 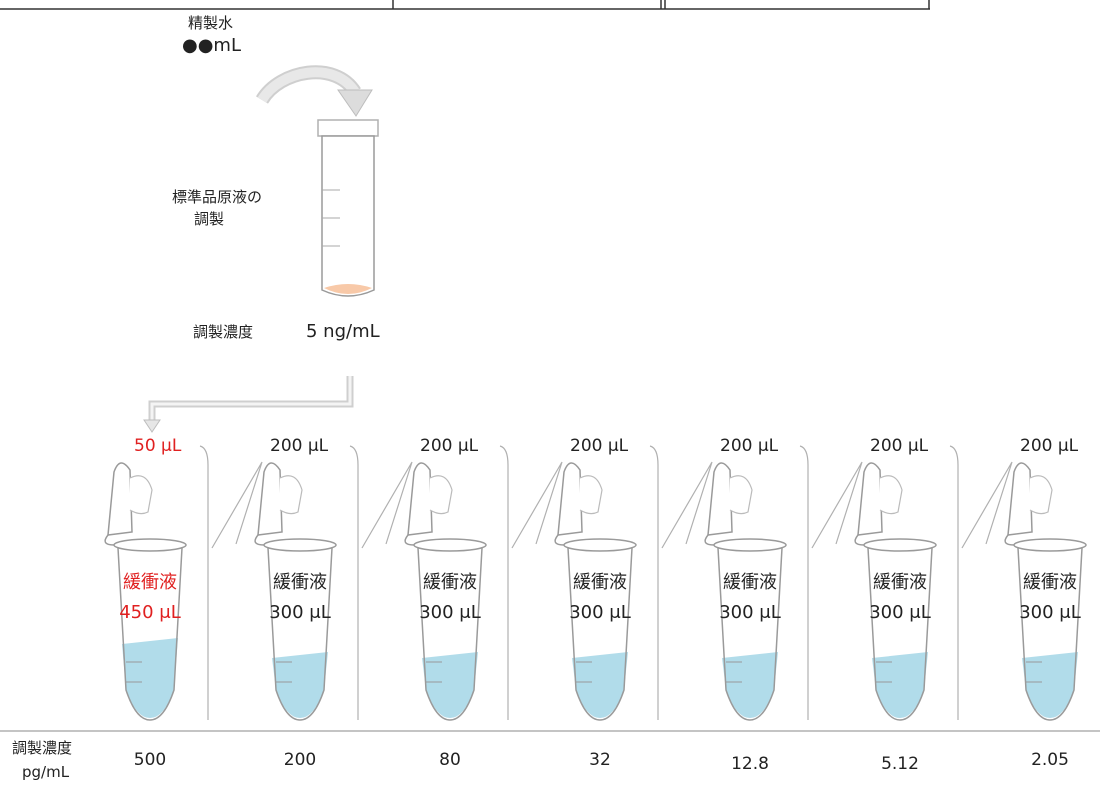 What do you see at coordinates (217, 197) in the screenshot?
I see `stock-label-line1: 標準品原液の` at bounding box center [217, 197].